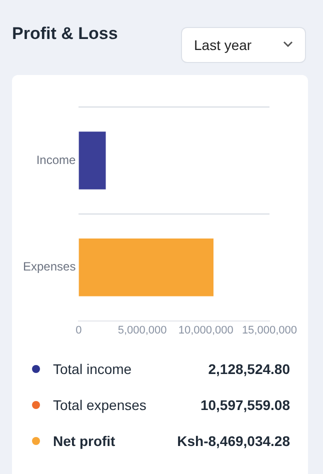  What do you see at coordinates (56, 159) in the screenshot?
I see `y-tick-label: Income` at bounding box center [56, 159].